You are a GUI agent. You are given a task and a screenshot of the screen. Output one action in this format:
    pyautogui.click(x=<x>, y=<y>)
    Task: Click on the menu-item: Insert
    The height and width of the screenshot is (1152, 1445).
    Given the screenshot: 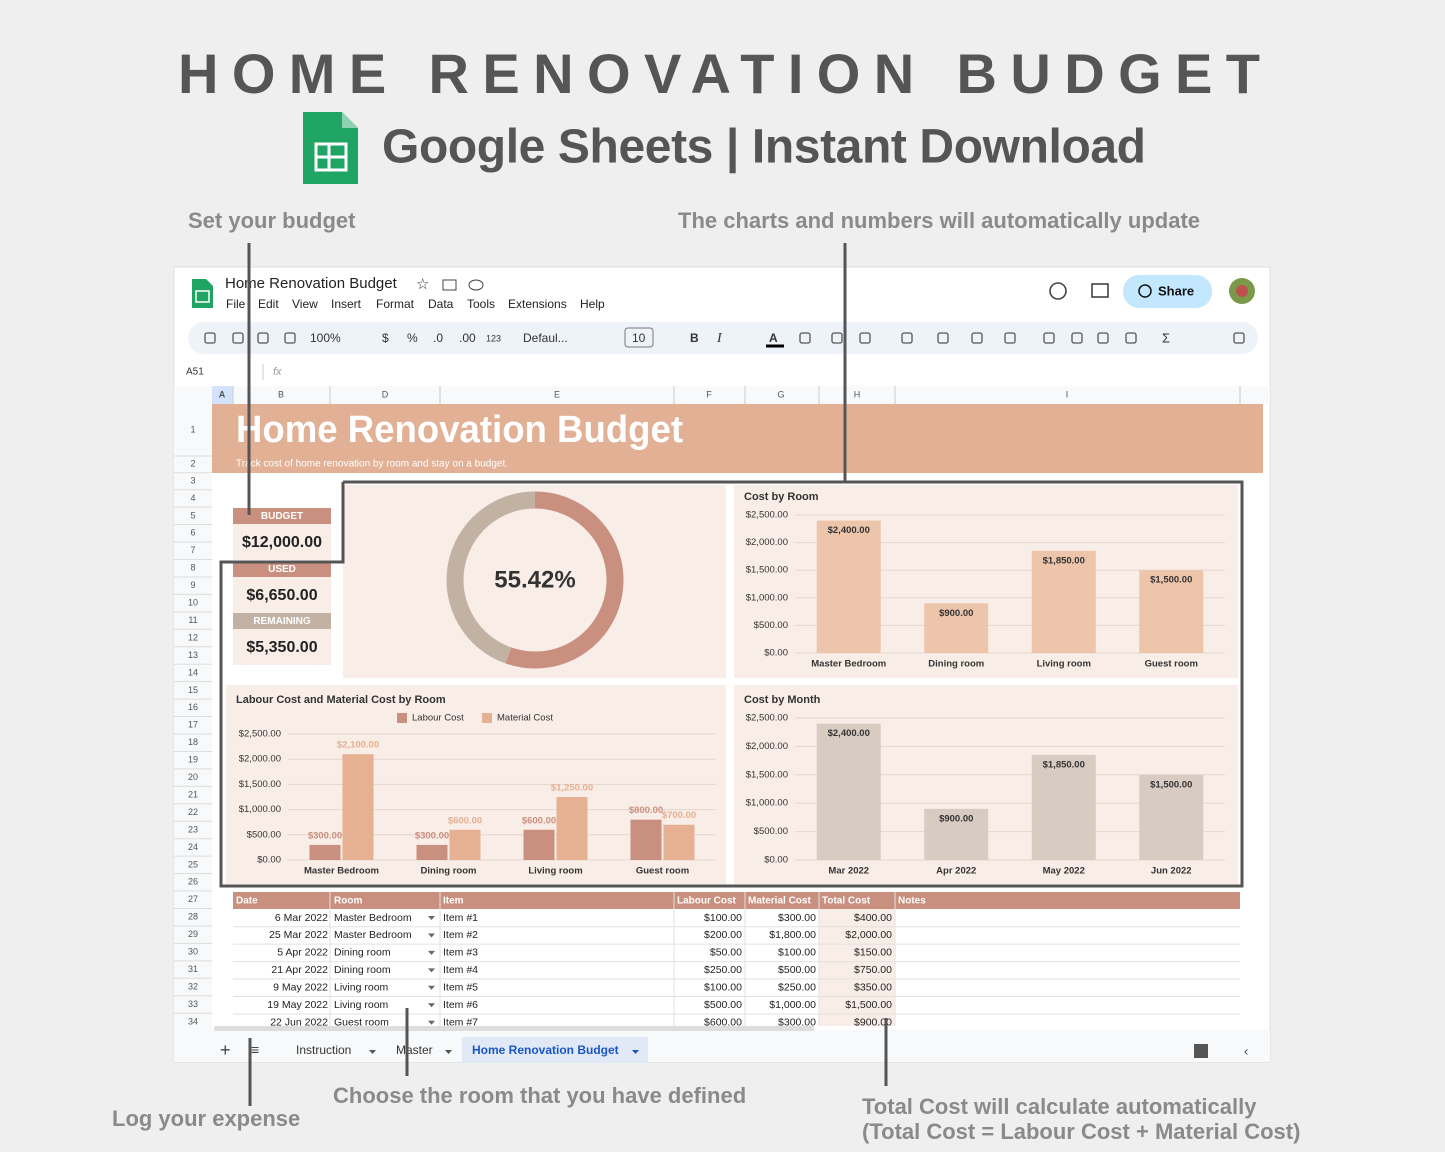 What is the action you would take?
    pyautogui.click(x=346, y=304)
    